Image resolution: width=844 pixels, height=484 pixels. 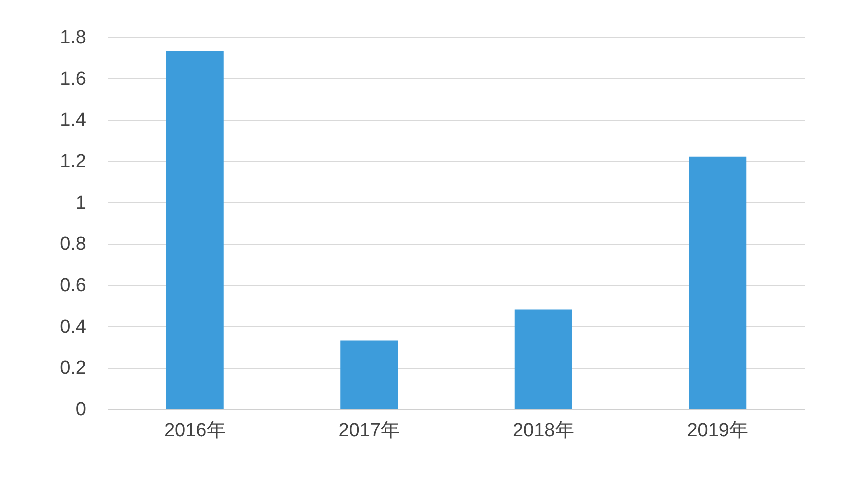 What do you see at coordinates (369, 431) in the screenshot?
I see `x-tick-label: 2017年` at bounding box center [369, 431].